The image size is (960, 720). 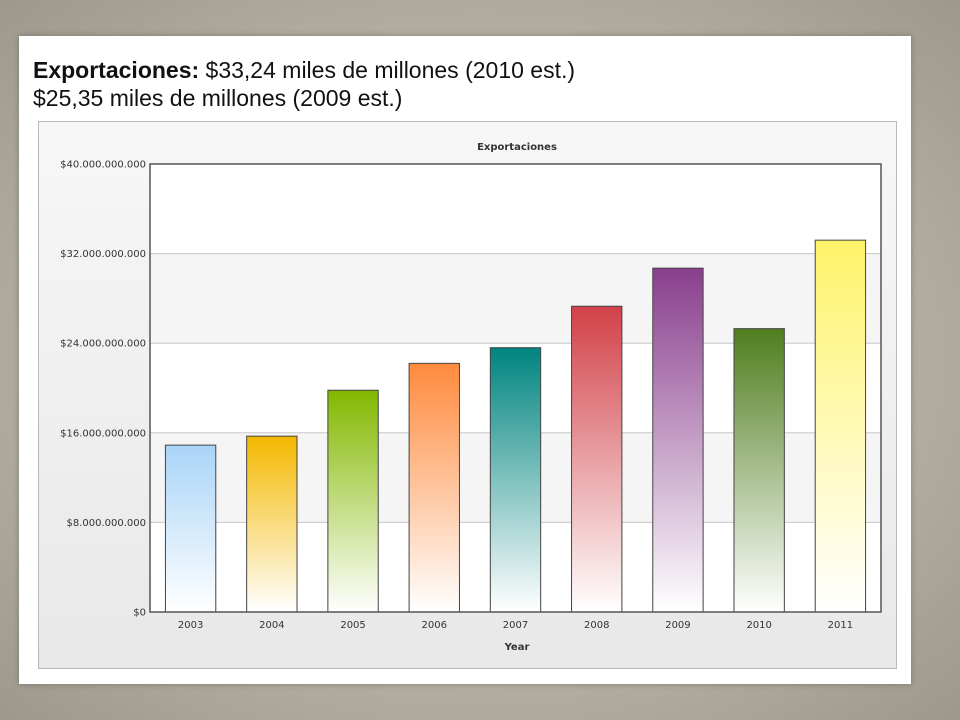 What do you see at coordinates (434, 625) in the screenshot?
I see `x-tick-label: 2006` at bounding box center [434, 625].